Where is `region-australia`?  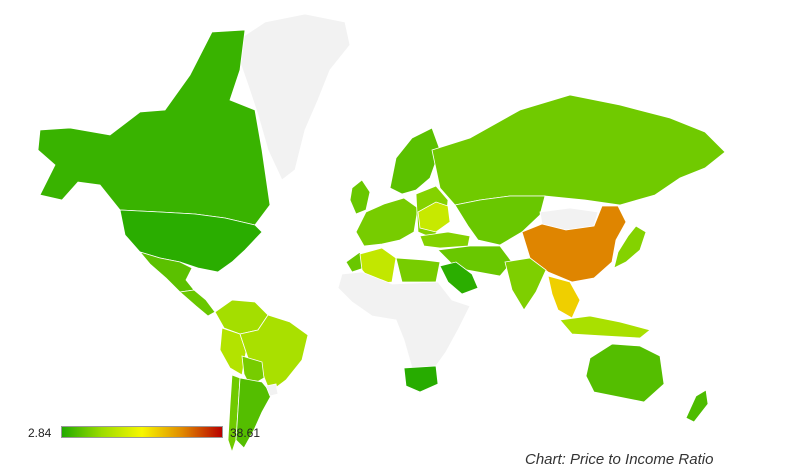 region-australia is located at coordinates (625, 373).